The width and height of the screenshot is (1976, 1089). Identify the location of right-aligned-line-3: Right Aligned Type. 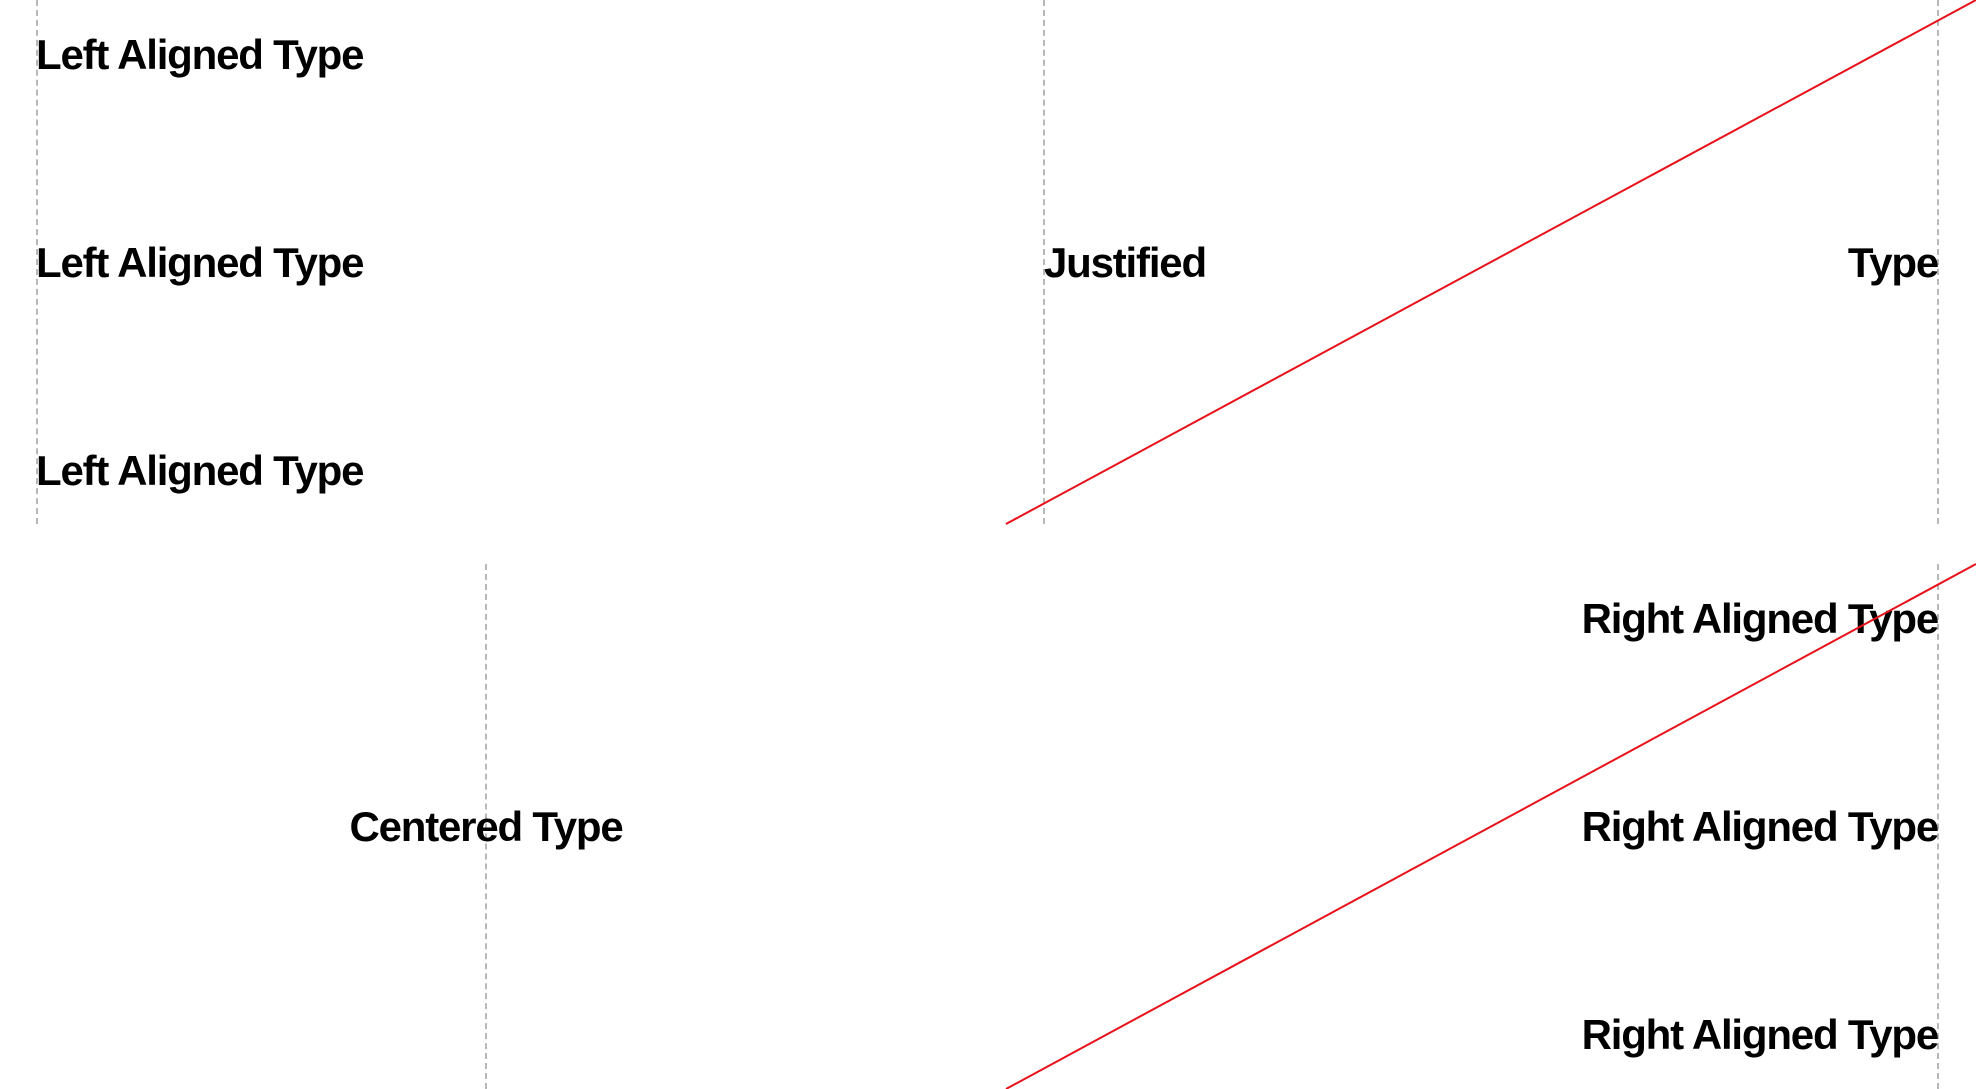
(1760, 1034).